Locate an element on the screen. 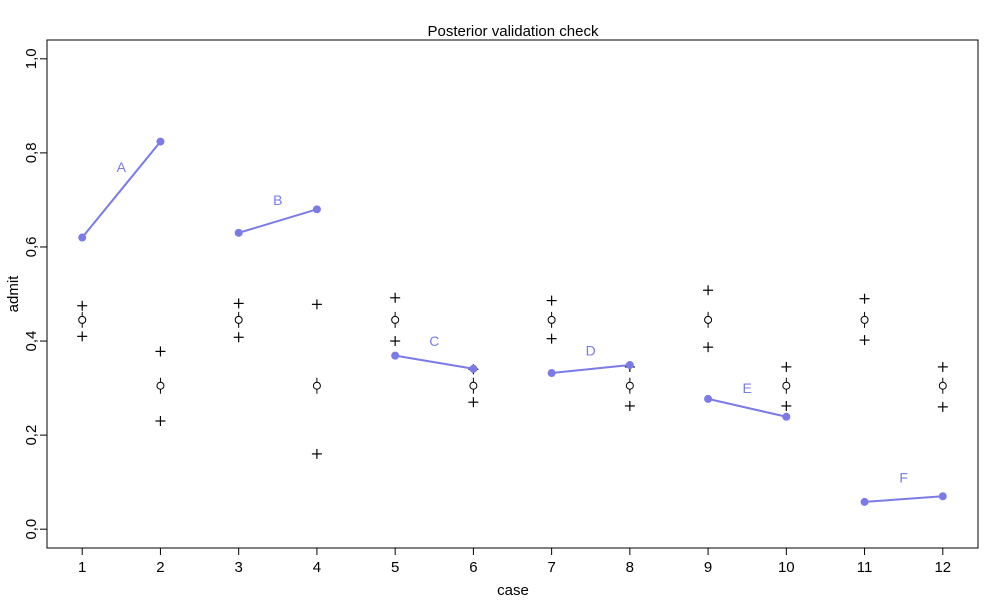 The width and height of the screenshot is (1000, 600). x-tick-label: 1 is located at coordinates (82, 567).